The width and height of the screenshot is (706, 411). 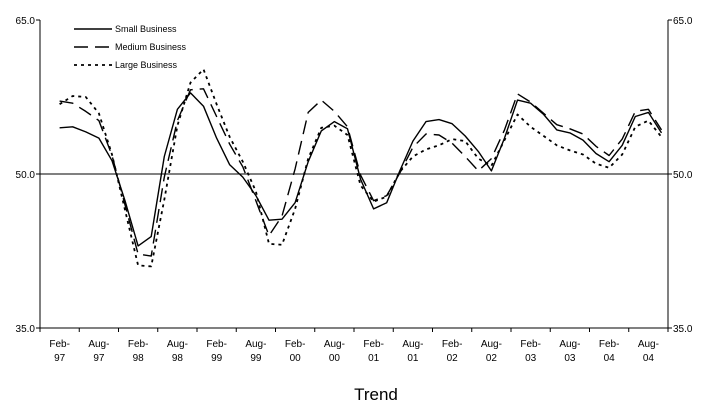 I want to click on legend-label: Small Business, so click(x=146, y=29).